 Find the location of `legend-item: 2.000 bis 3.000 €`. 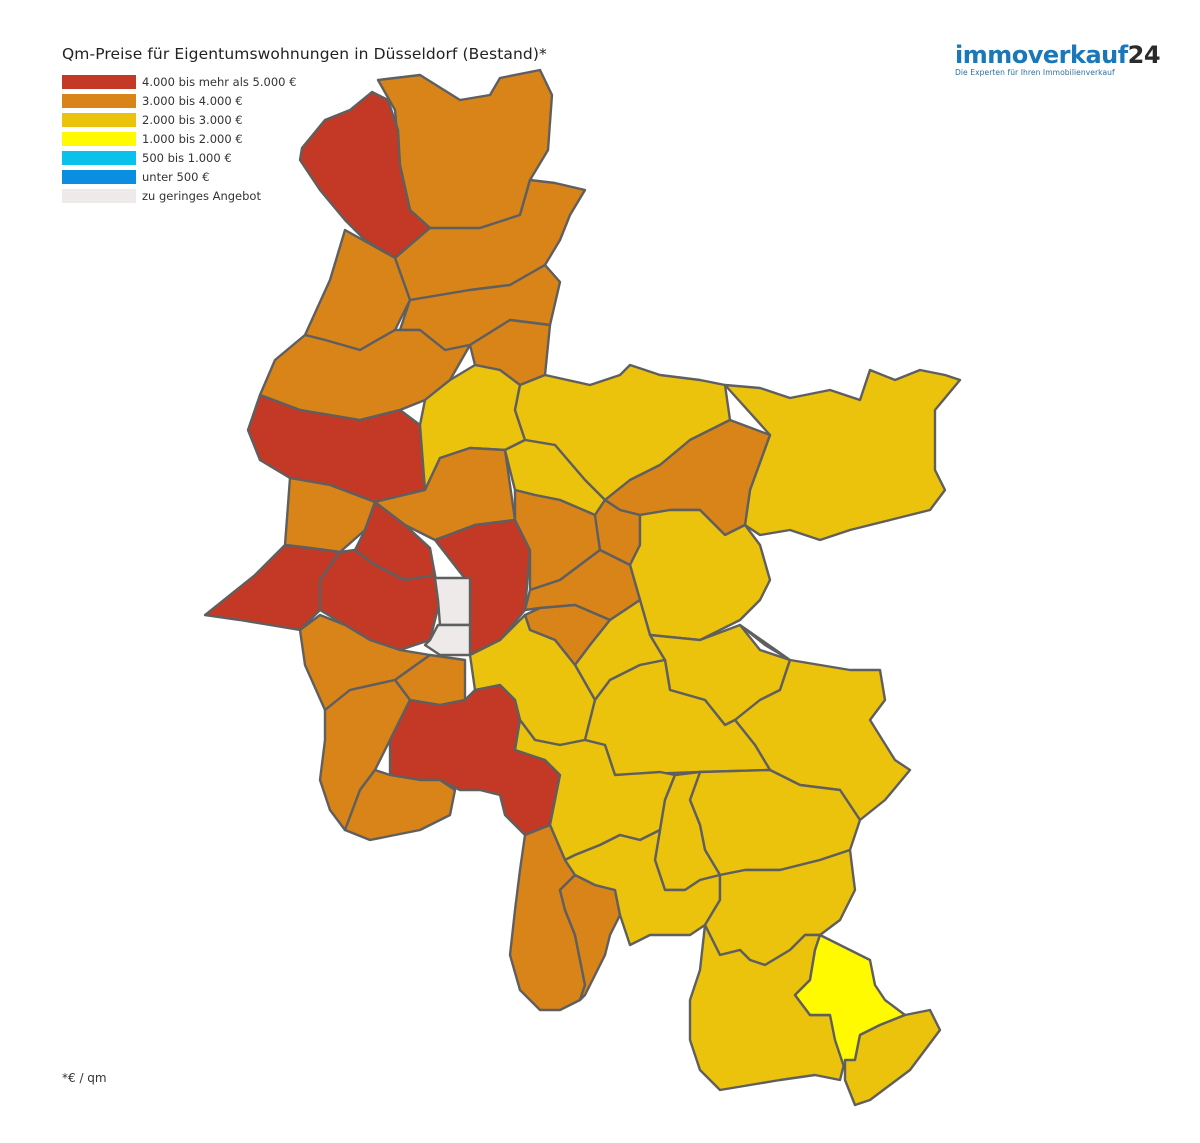

legend-item: 2.000 bis 3.000 € is located at coordinates (179, 119).